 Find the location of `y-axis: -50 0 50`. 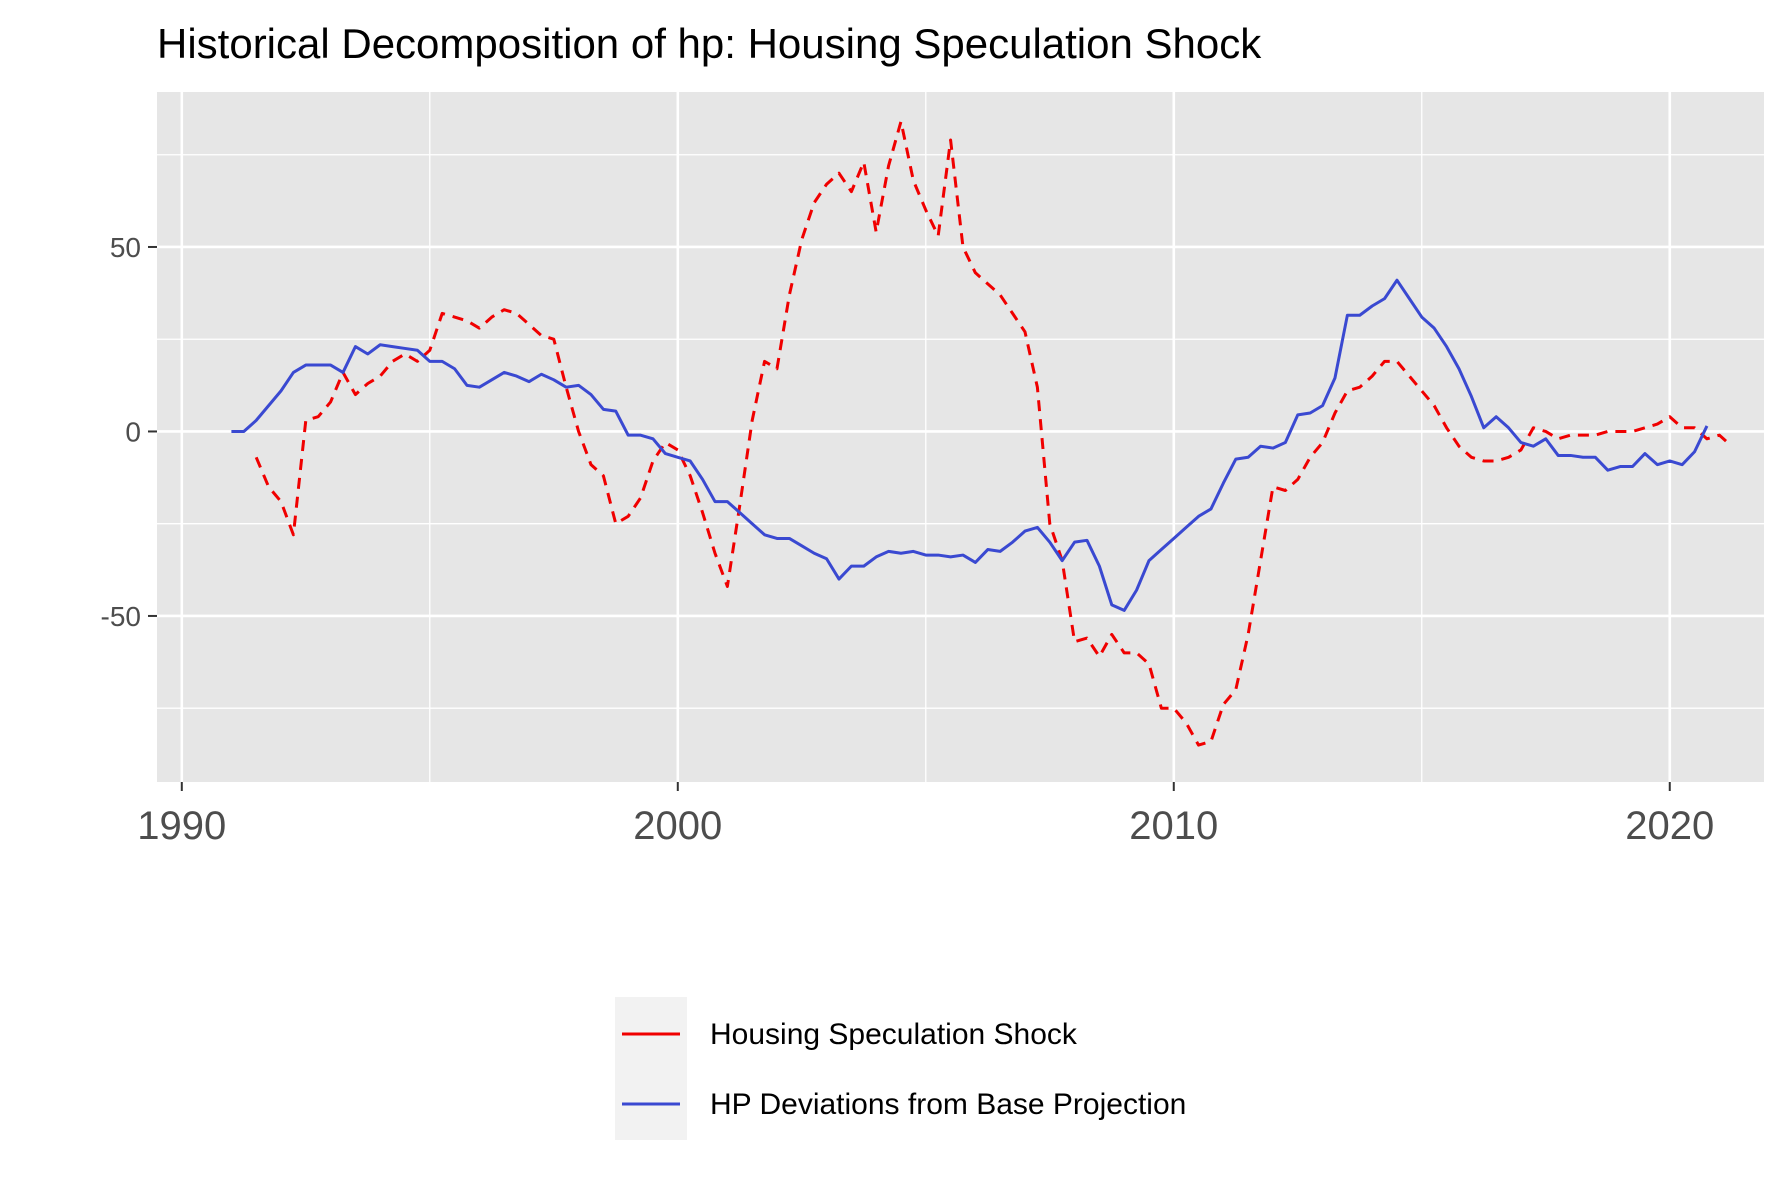

y-axis: -50 0 50 is located at coordinates (129, 432).